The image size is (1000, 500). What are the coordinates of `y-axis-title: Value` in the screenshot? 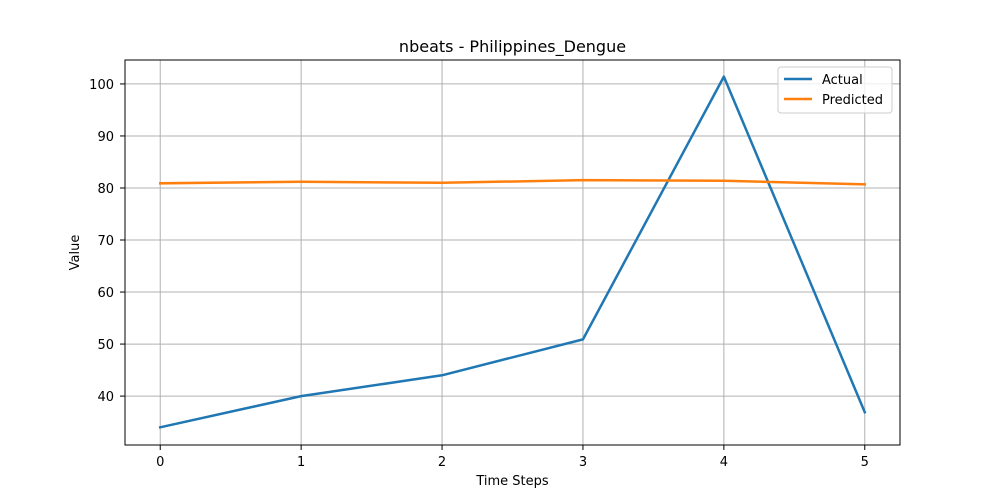 It's located at (75, 253).